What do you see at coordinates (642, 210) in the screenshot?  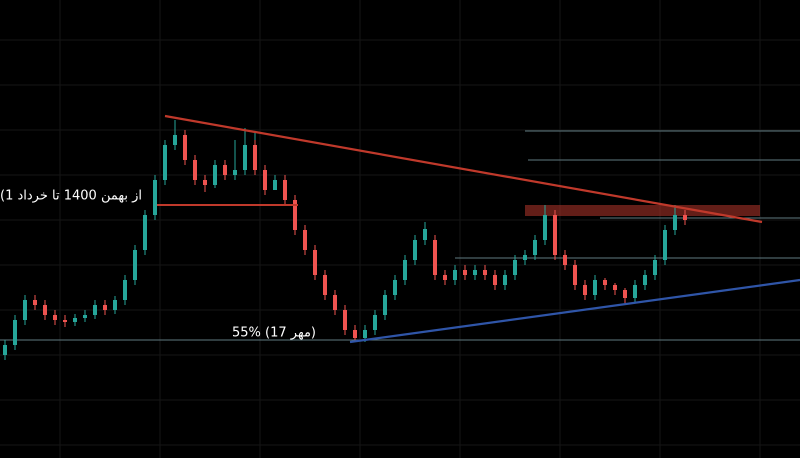 I see `resistance-zone` at bounding box center [642, 210].